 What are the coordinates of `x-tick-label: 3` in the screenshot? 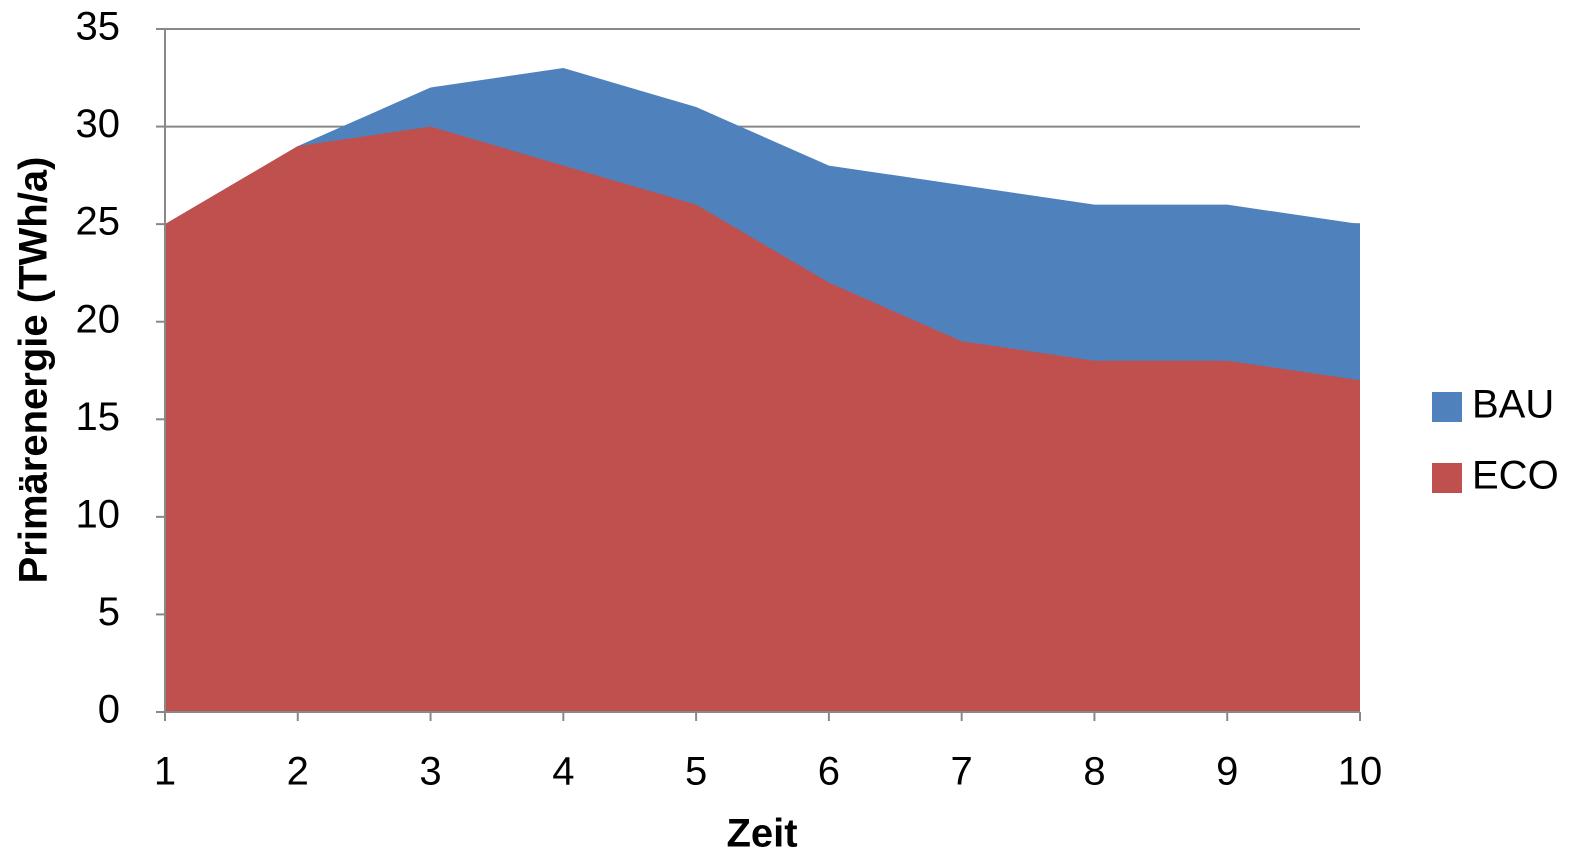 It's located at (430, 772).